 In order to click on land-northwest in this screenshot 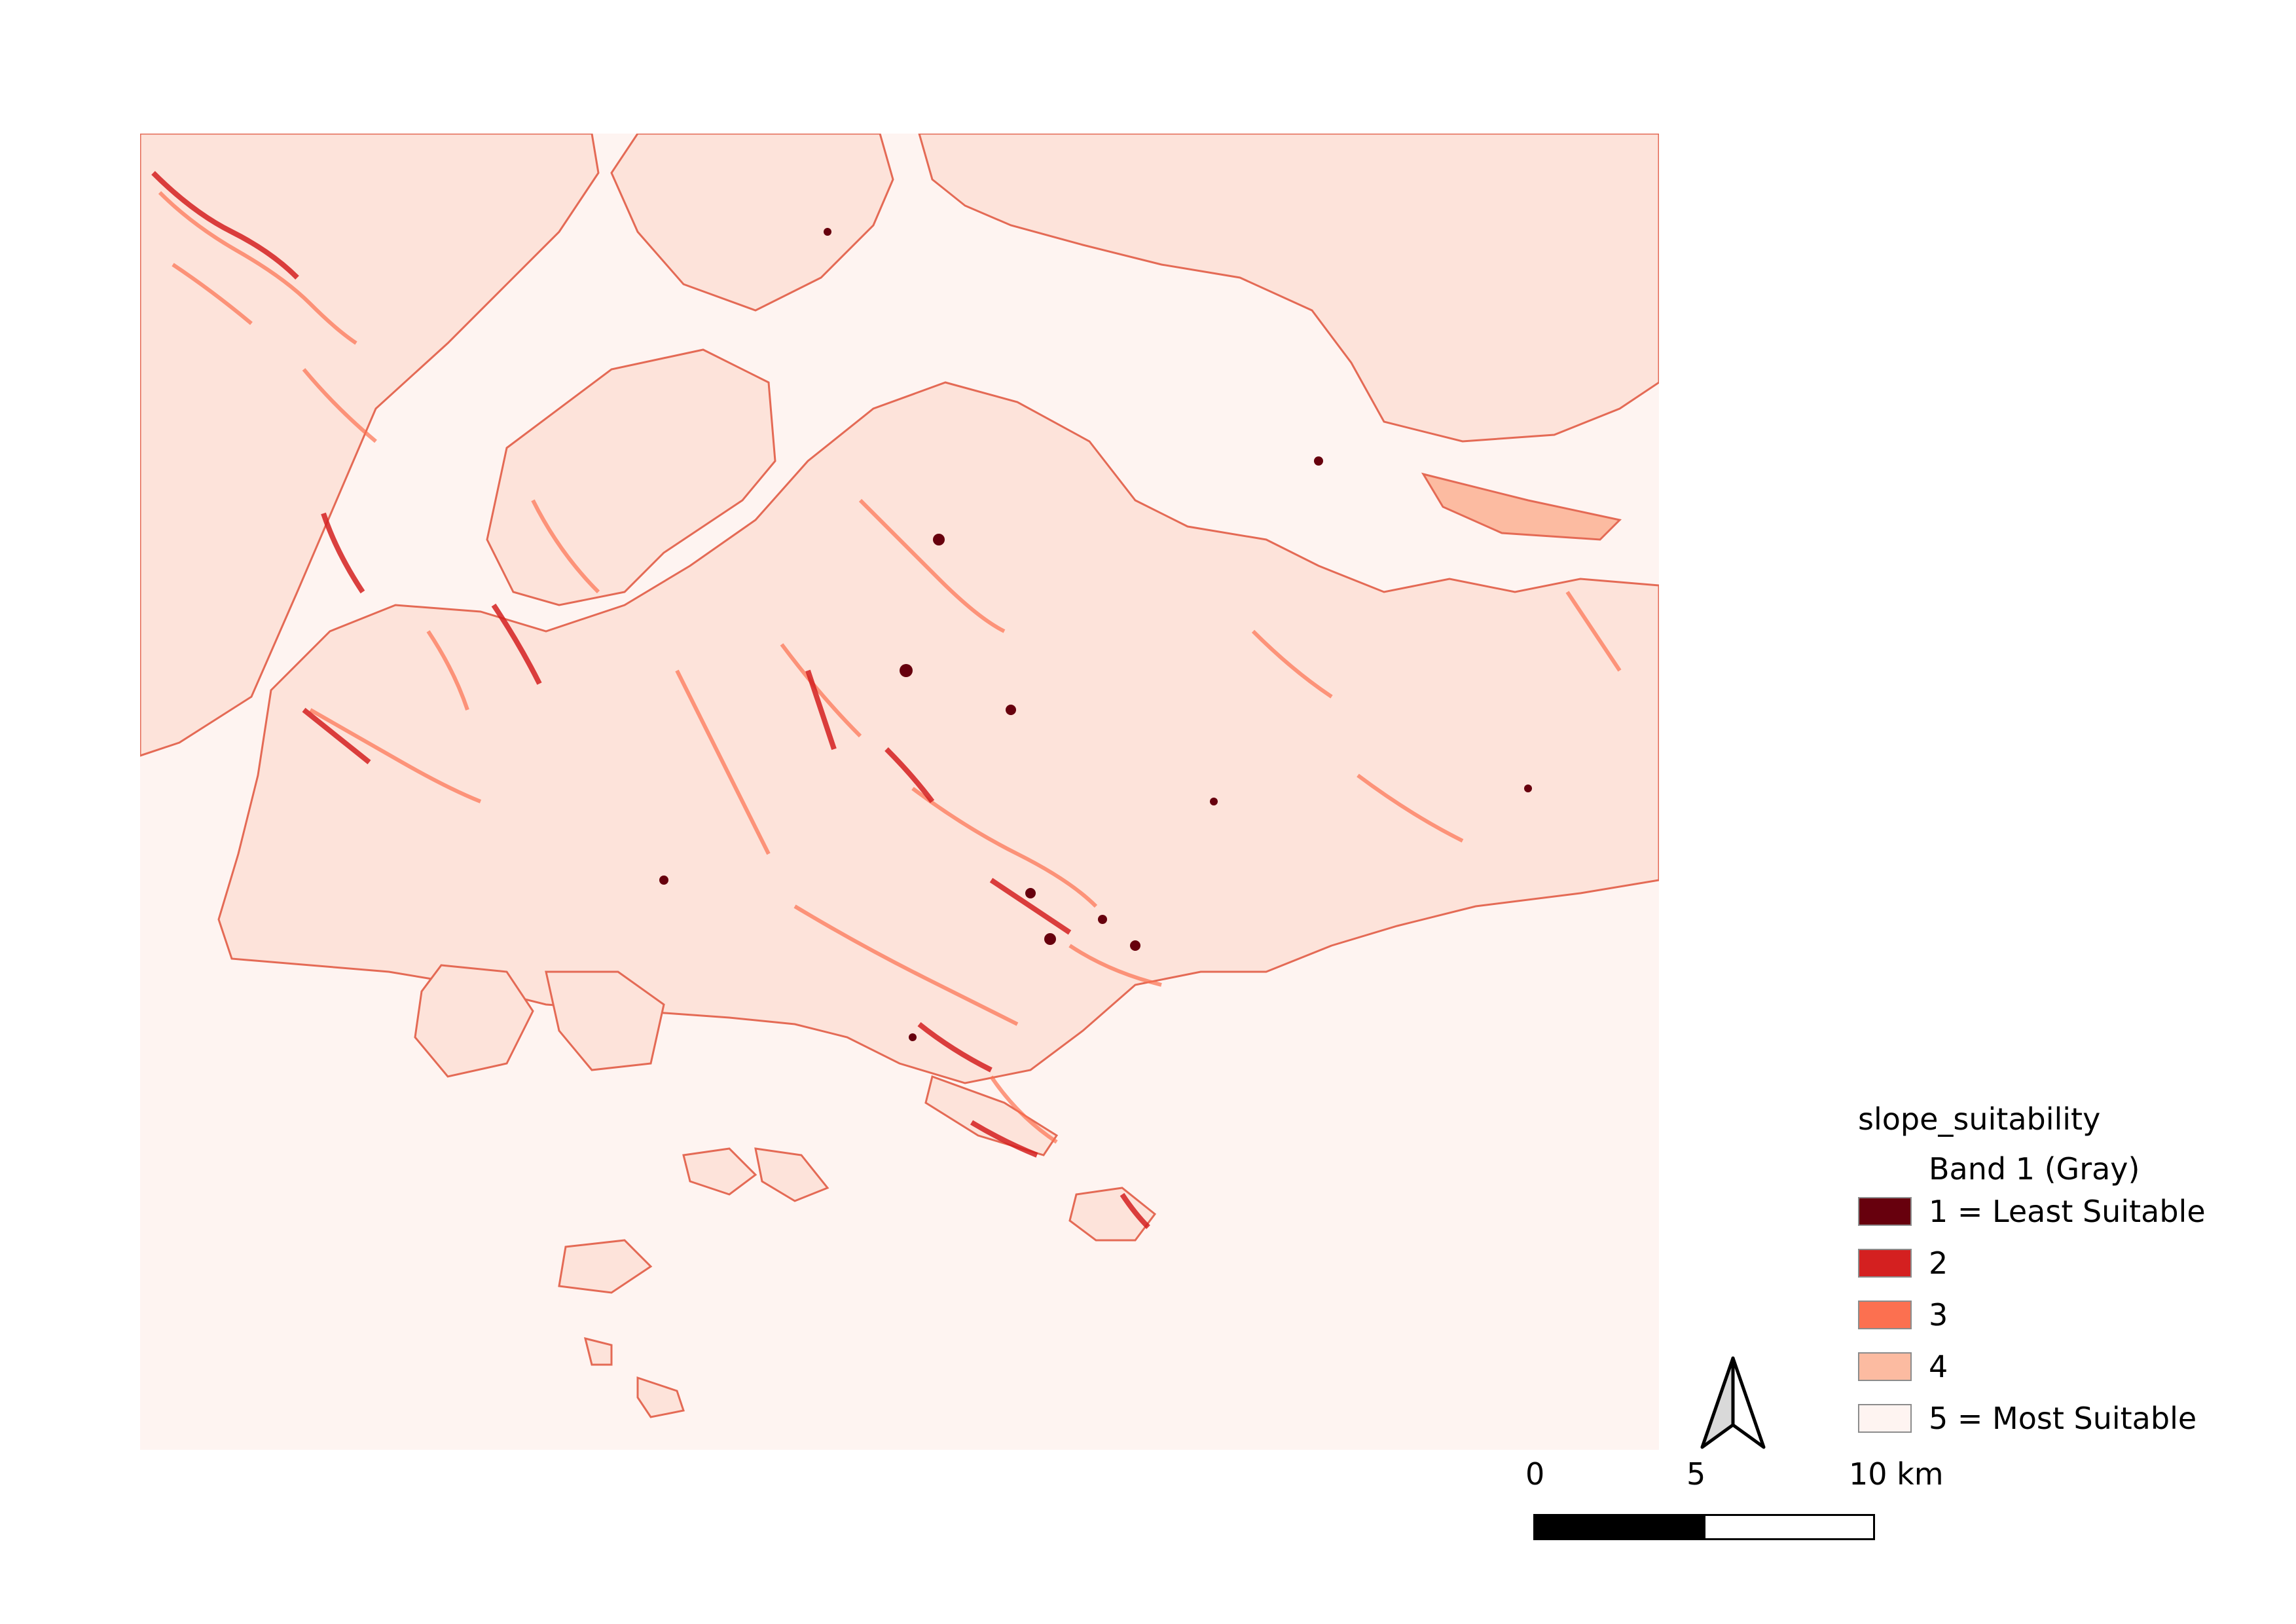, I will do `click(370, 445)`.